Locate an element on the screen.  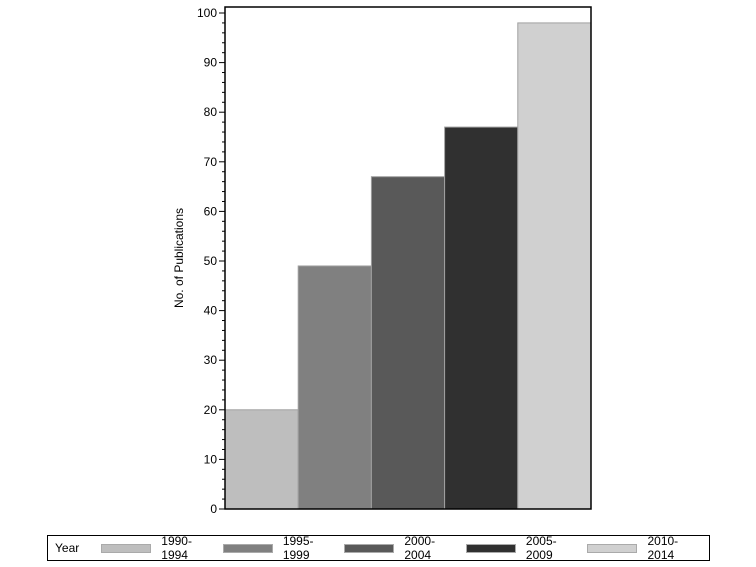
y-tick-label: 70 is located at coordinates (211, 162).